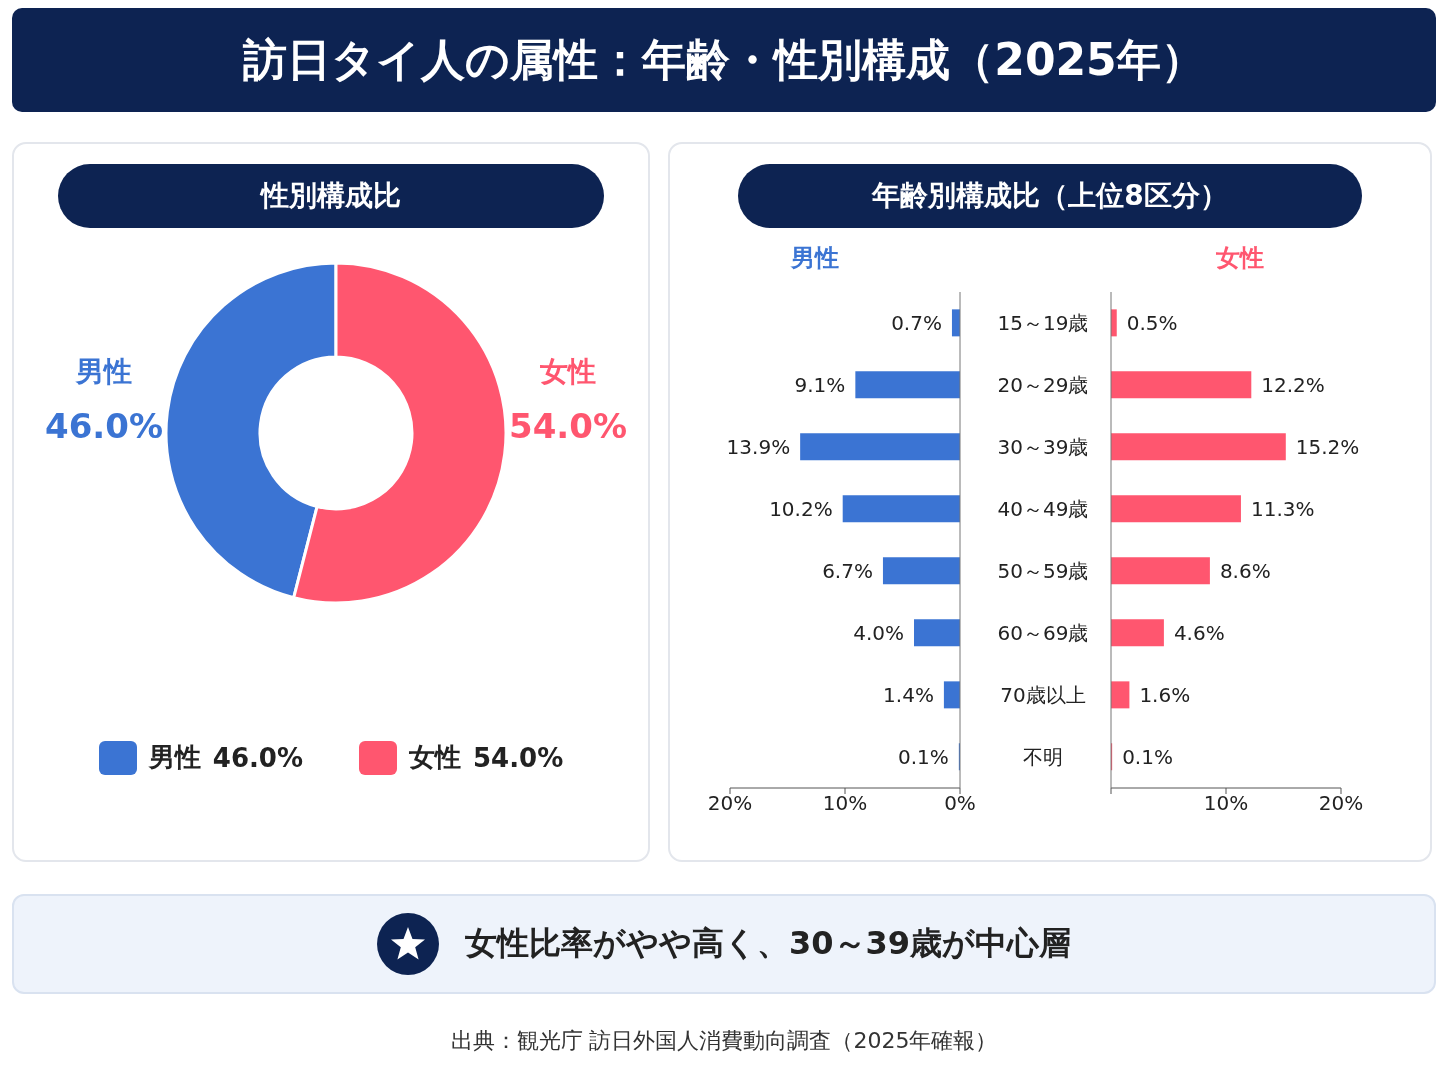 This screenshot has width=1448, height=1086. Describe the element at coordinates (1165, 694) in the screenshot. I see `data-label: 1.6%` at that location.